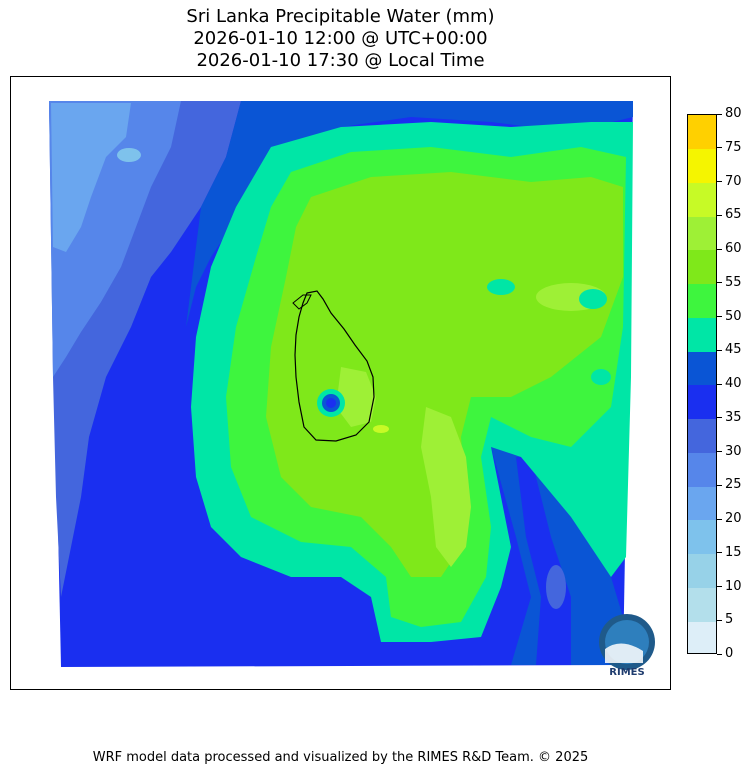  Describe the element at coordinates (733, 586) in the screenshot. I see `colorbar-tick-label: 10` at that location.